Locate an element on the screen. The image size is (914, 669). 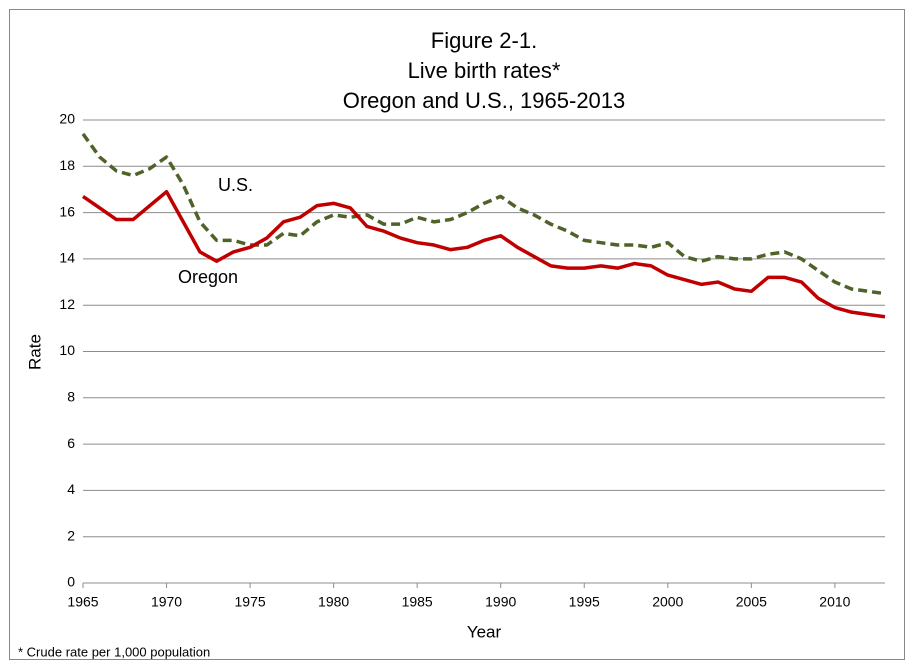
y-tick-label: 8 is located at coordinates (71, 397).